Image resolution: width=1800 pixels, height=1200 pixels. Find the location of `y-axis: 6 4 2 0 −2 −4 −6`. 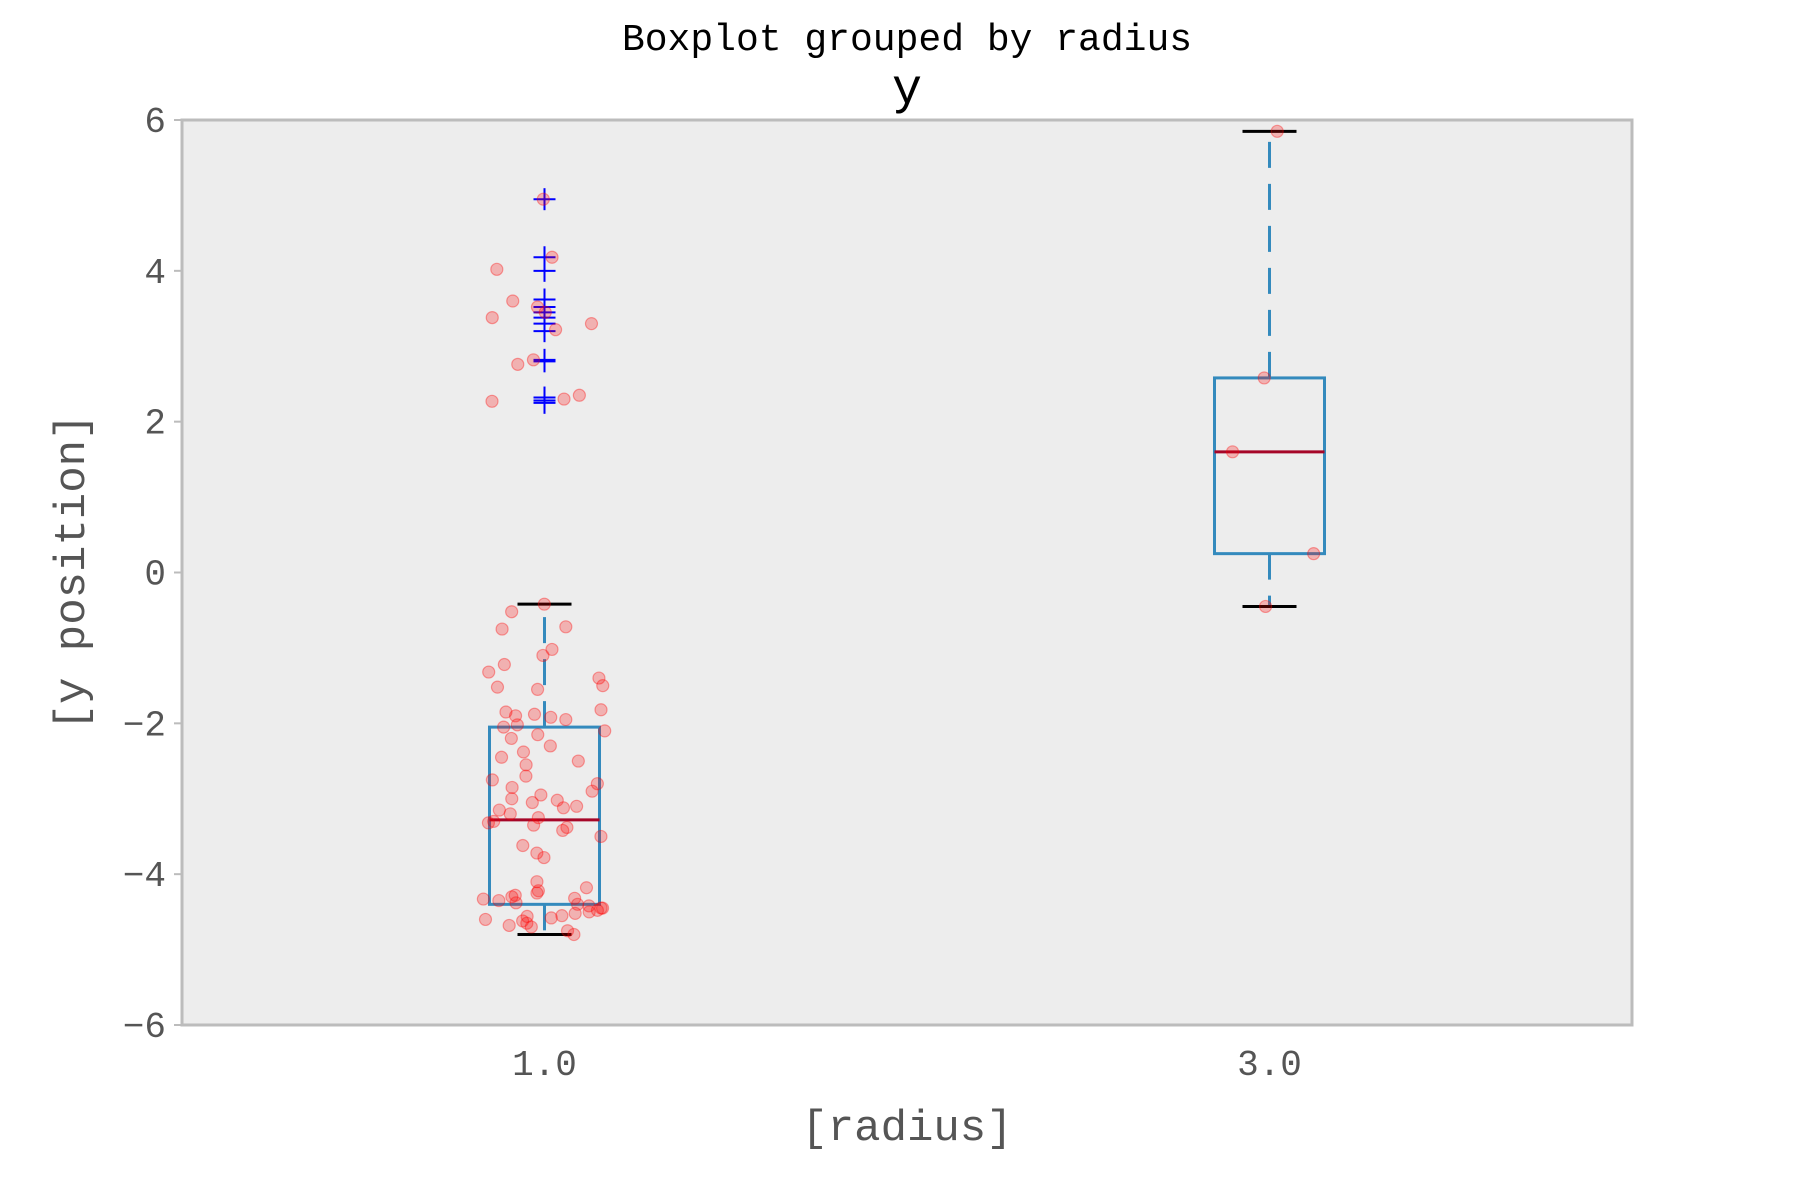

y-axis: 6 4 2 0 −2 −4 −6 is located at coordinates (152, 575).